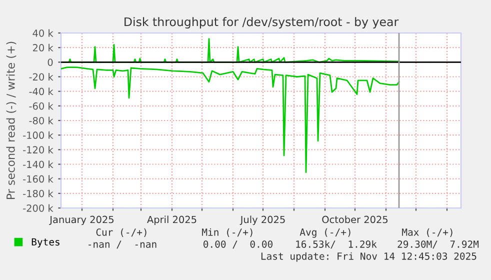 The height and width of the screenshot is (280, 491). I want to click on y-tick-label: -120 k, so click(38, 150).